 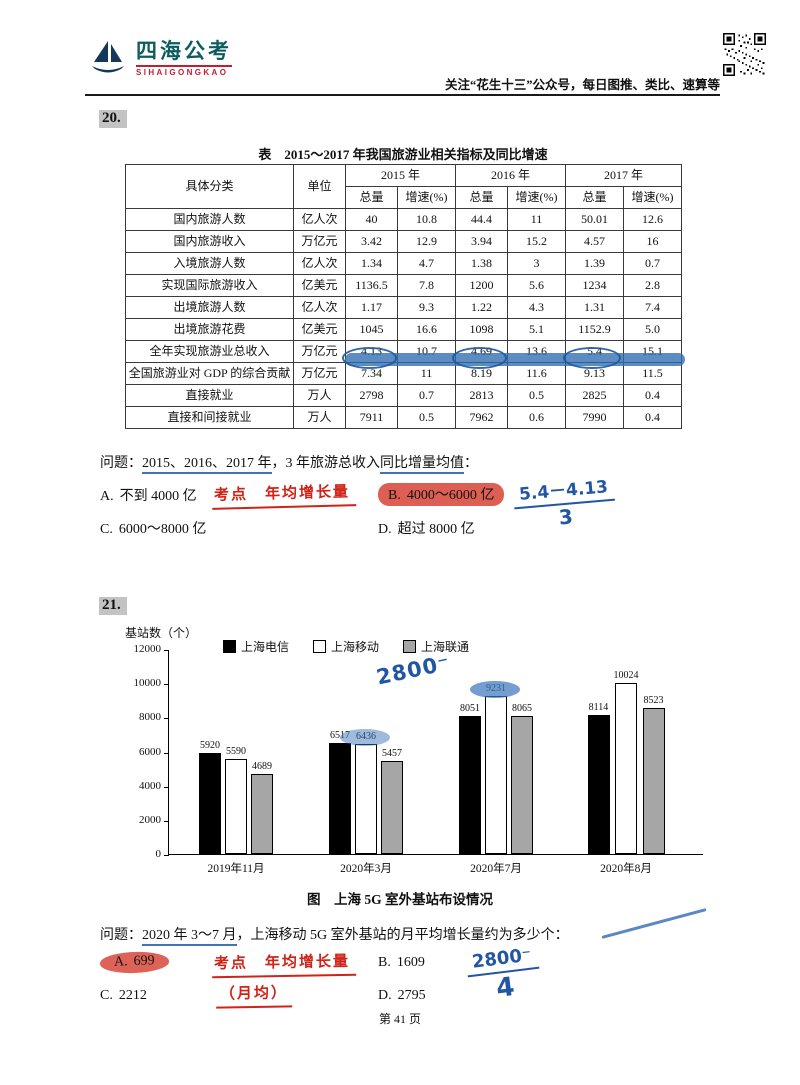 What do you see at coordinates (595, 395) in the screenshot?
I see `table-cell: 2825` at bounding box center [595, 395].